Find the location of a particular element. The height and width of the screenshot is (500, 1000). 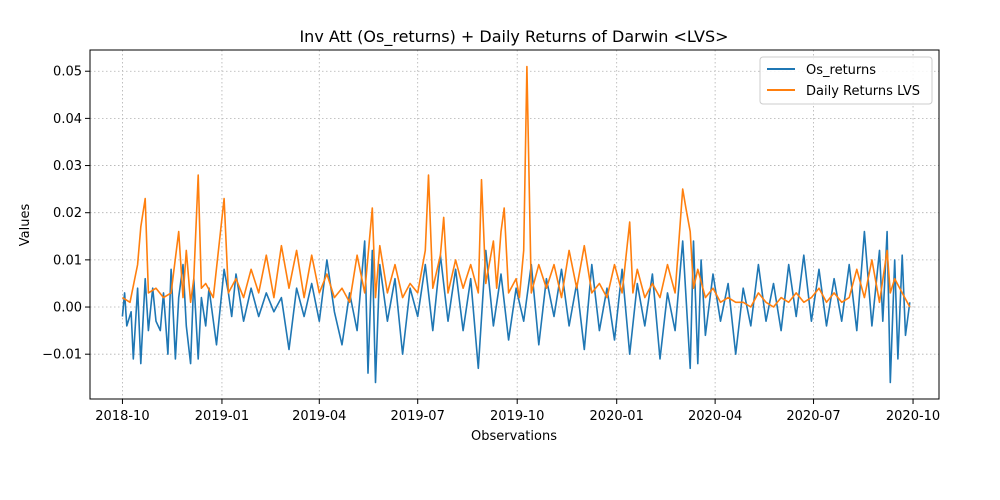

y-tick-label: −0.01 is located at coordinates (62, 355).